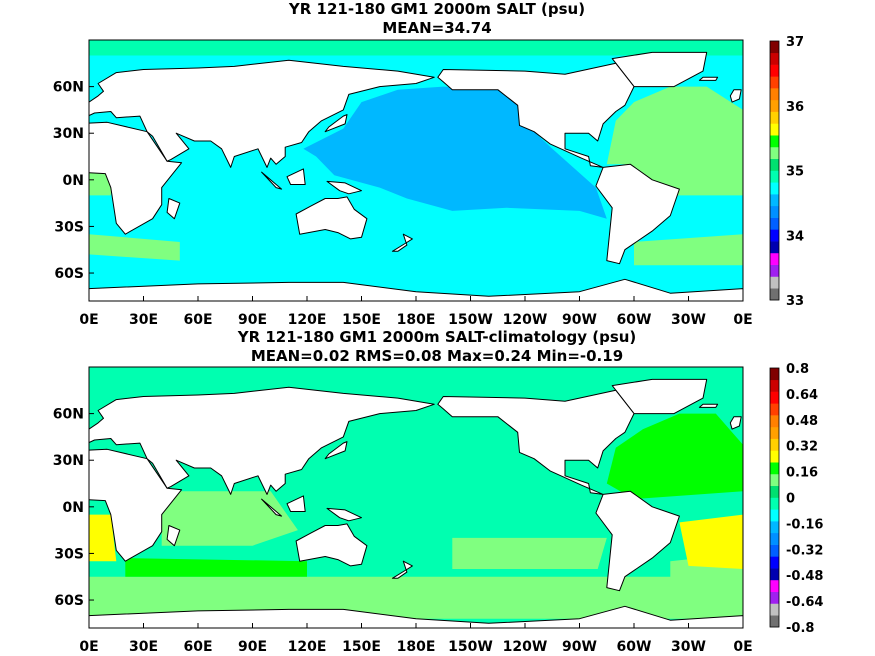 The image size is (875, 656). I want to click on x-tick-label: 90E, so click(252, 320).